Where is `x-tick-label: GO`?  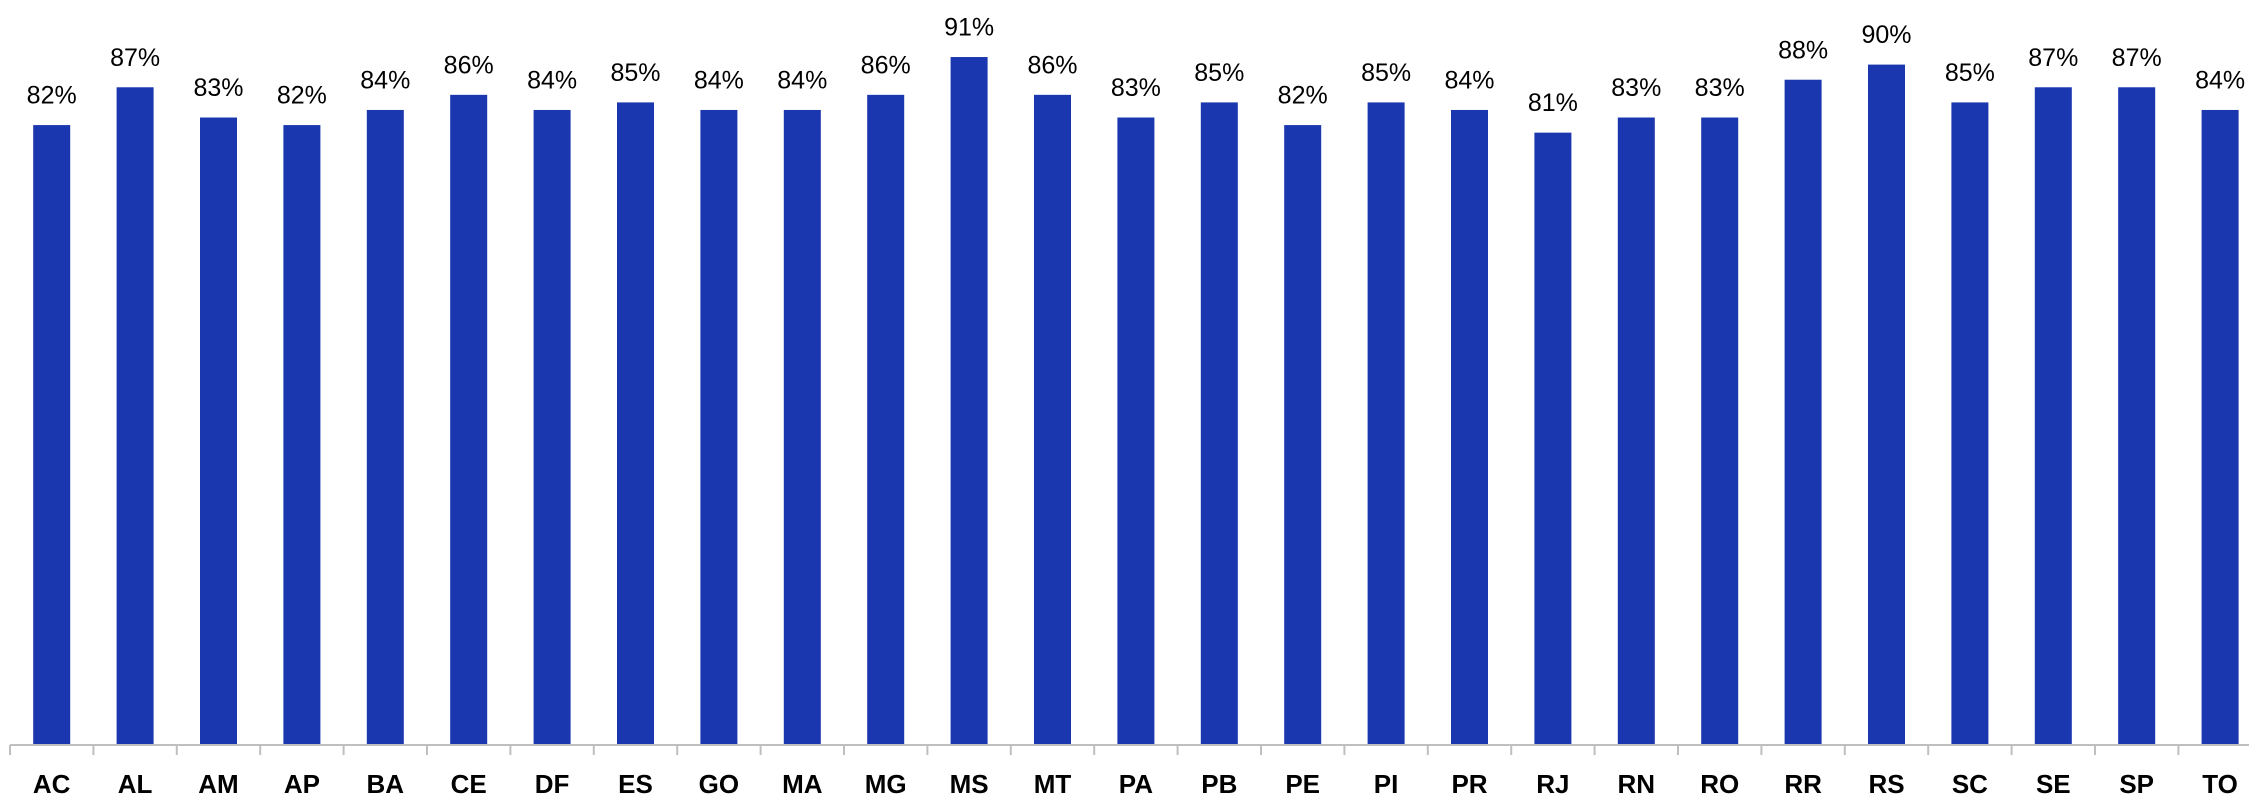
x-tick-label: GO is located at coordinates (719, 784).